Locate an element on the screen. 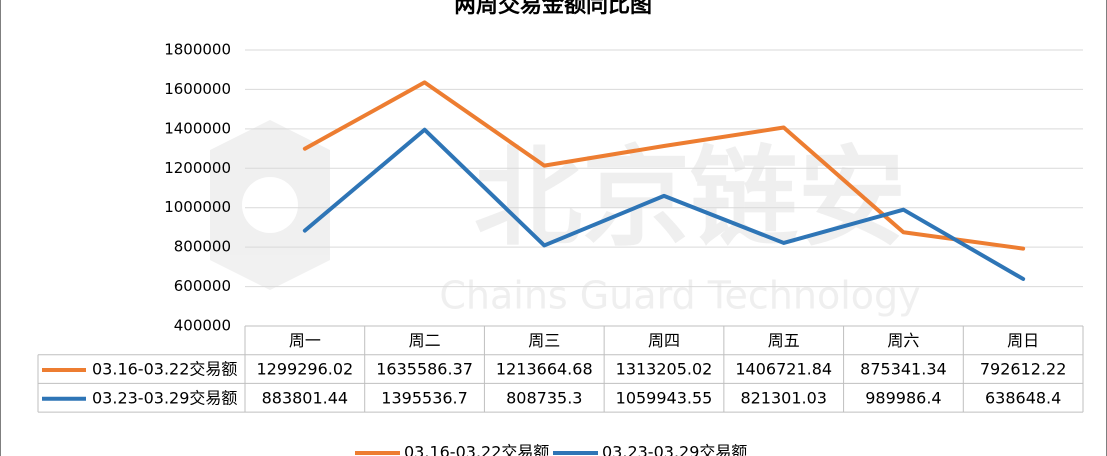  y-tick-label: 400000 is located at coordinates (202, 326).